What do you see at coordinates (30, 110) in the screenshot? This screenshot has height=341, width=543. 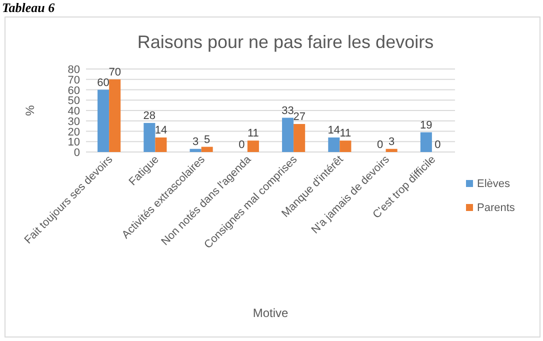 I see `y-axis-title: %` at bounding box center [30, 110].